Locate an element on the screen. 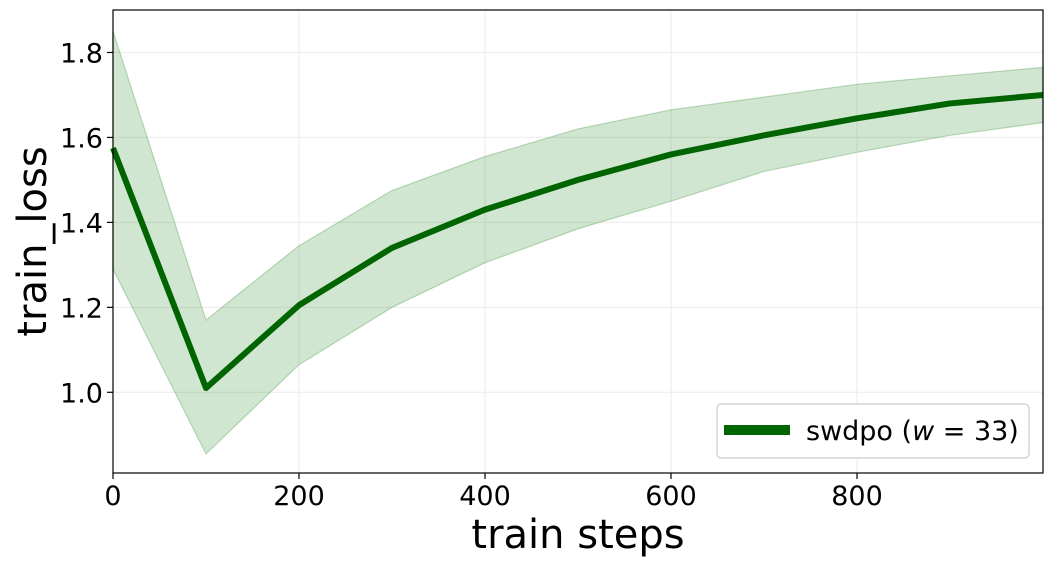 The image size is (1052, 567). x-axis-title: train steps is located at coordinates (577, 535).